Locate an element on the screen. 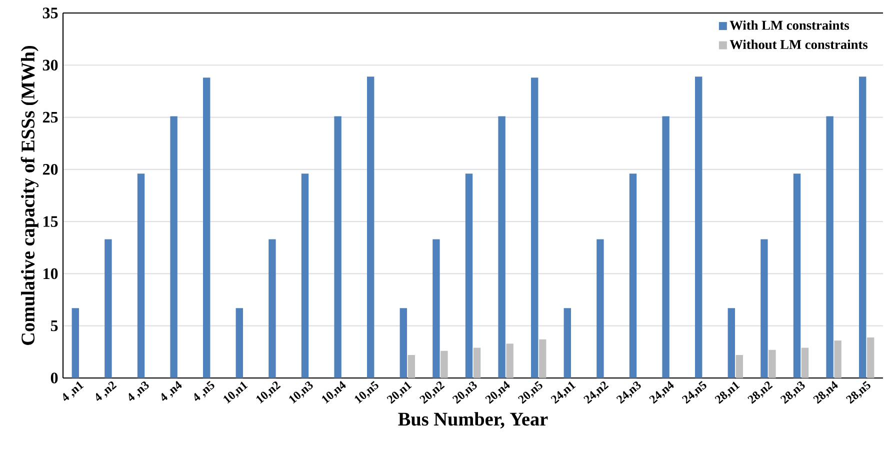  y-tick-label: 25 is located at coordinates (50, 117).